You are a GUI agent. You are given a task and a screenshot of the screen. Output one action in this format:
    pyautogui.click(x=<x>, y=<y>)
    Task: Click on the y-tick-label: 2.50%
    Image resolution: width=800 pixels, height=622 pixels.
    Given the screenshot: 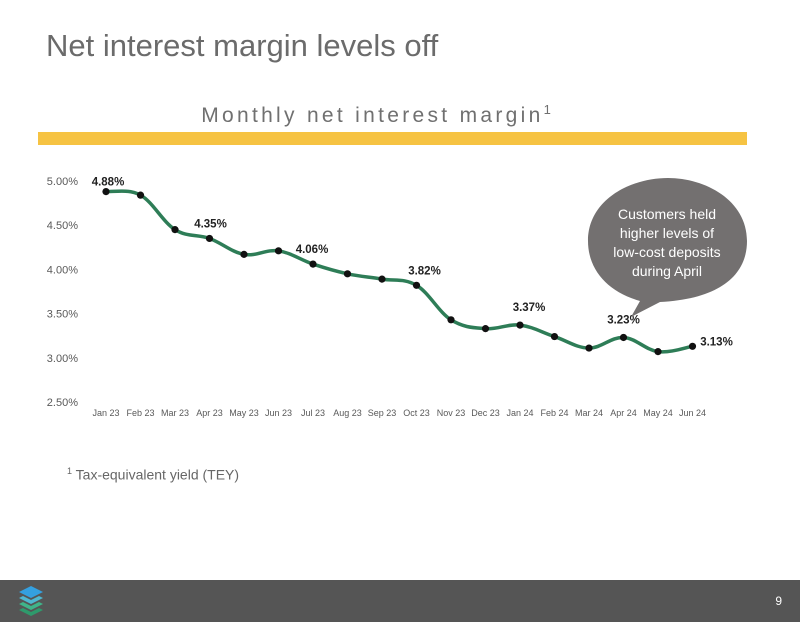 What is the action you would take?
    pyautogui.click(x=62, y=403)
    